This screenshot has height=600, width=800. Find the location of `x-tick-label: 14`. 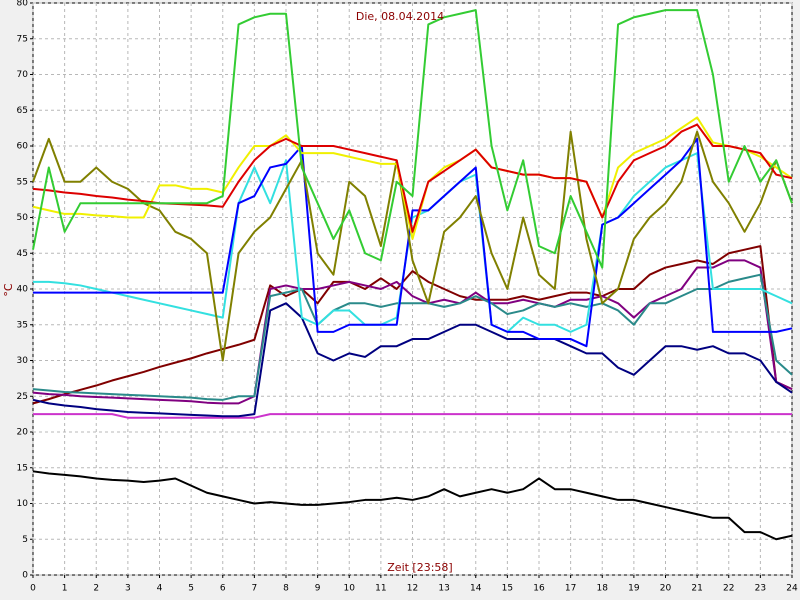

x-tick-label: 14 is located at coordinates (476, 589).